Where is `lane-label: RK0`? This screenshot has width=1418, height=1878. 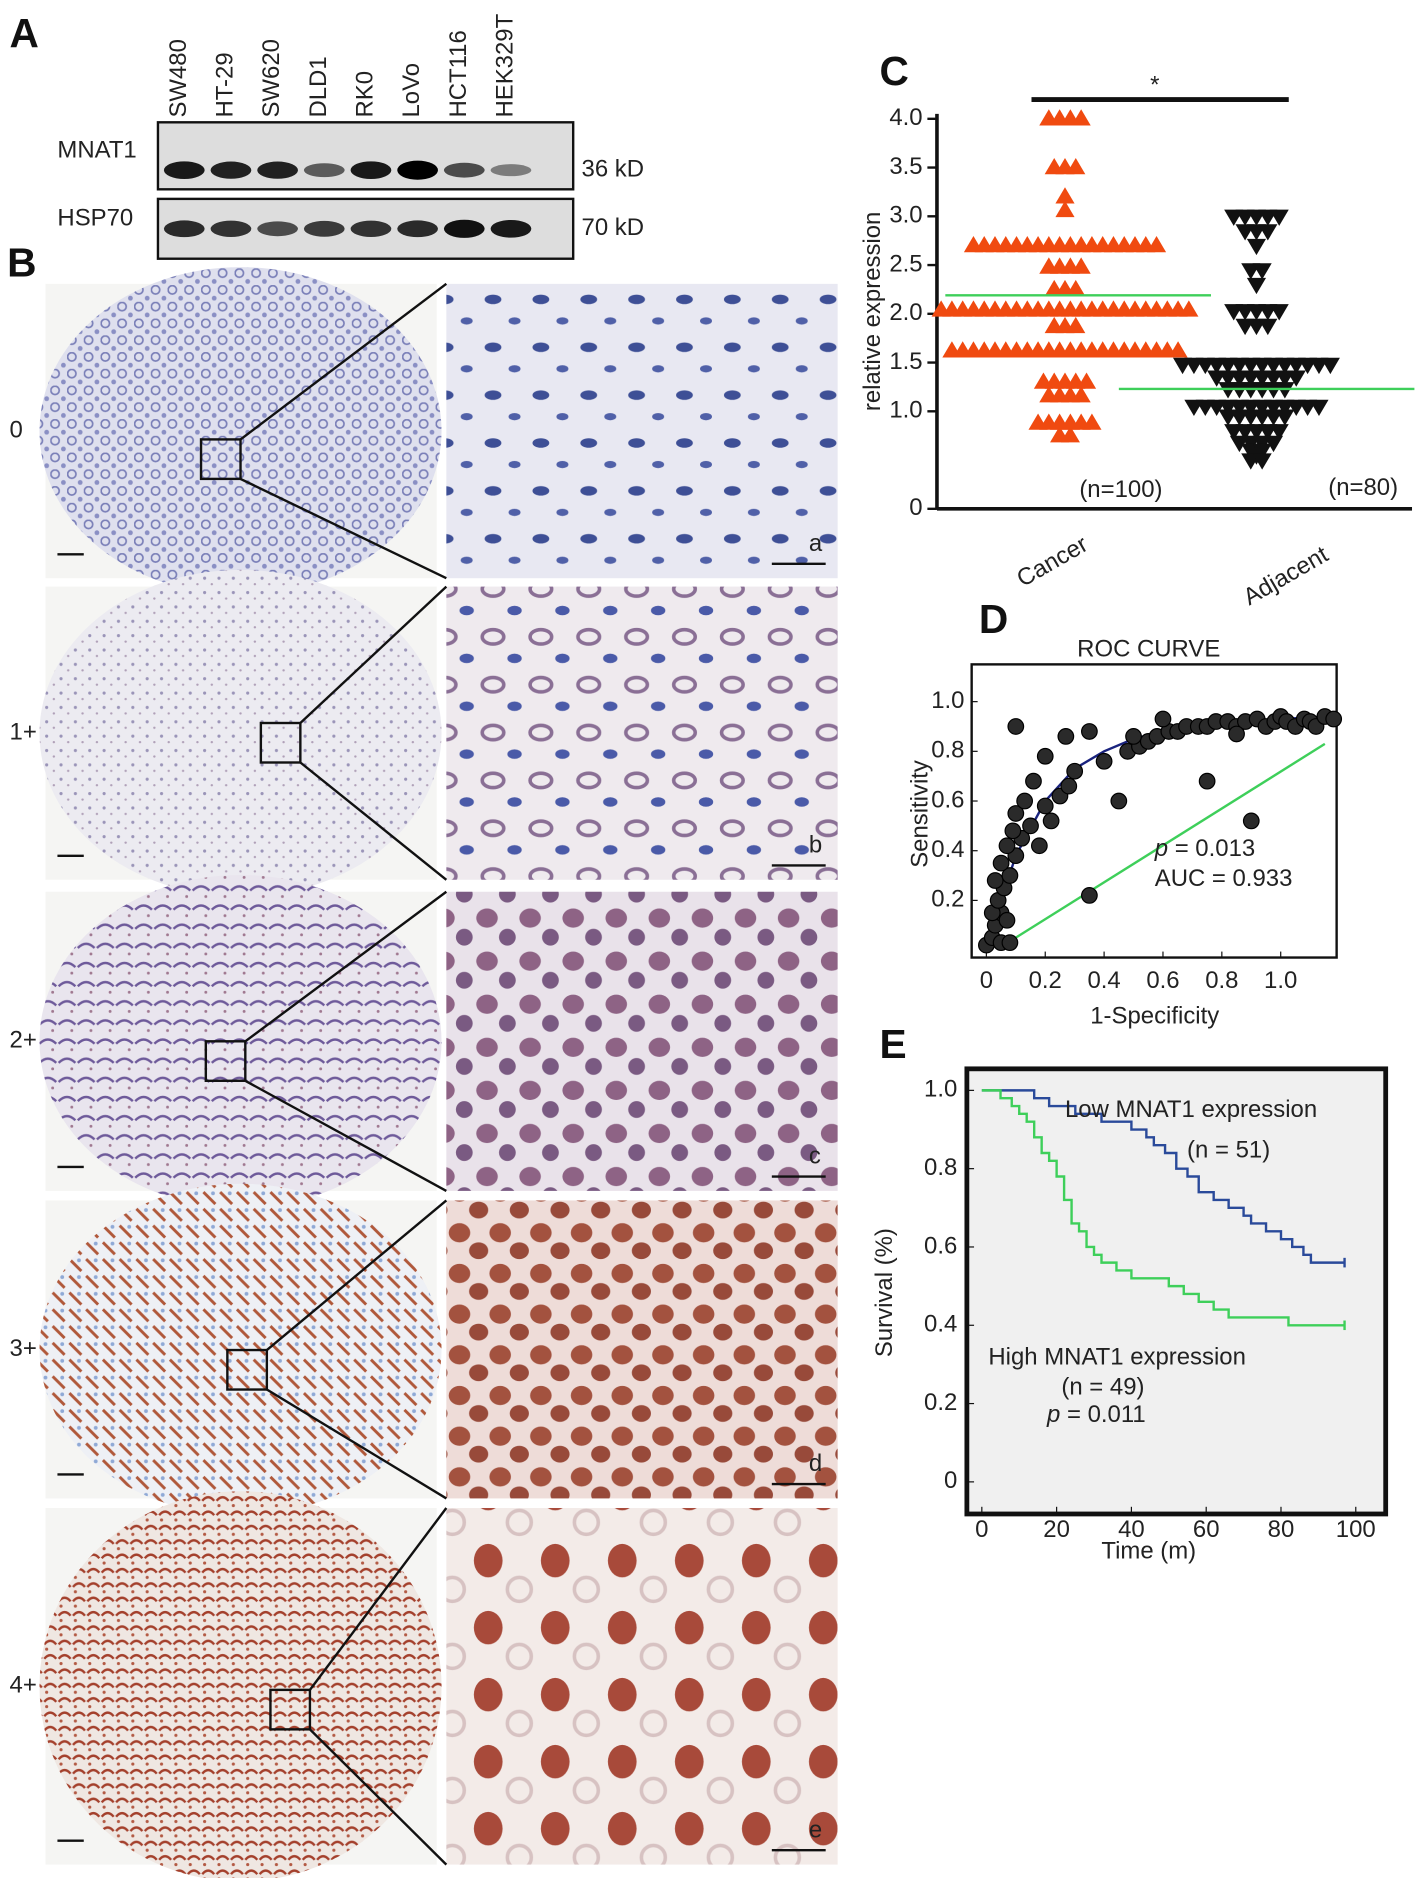 lane-label: RK0 is located at coordinates (364, 94).